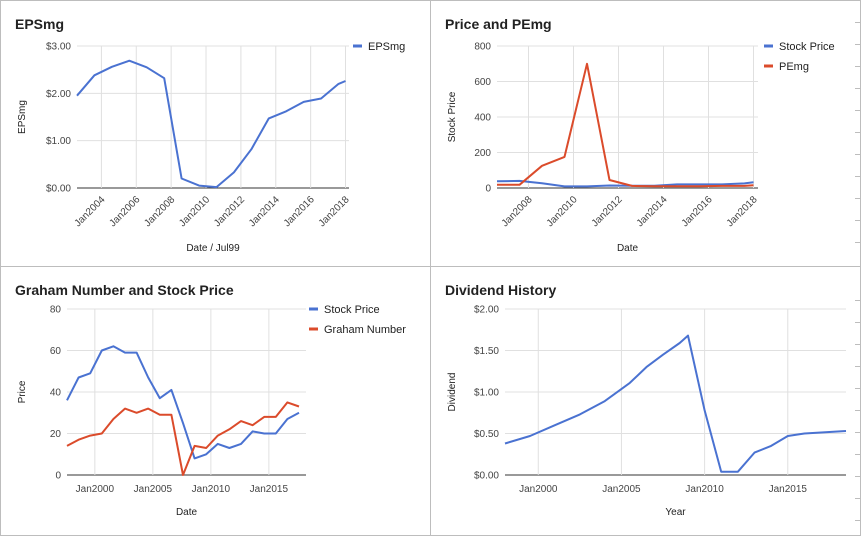 Image resolution: width=861 pixels, height=536 pixels. I want to click on y-tick-label: $0.50, so click(486, 434).